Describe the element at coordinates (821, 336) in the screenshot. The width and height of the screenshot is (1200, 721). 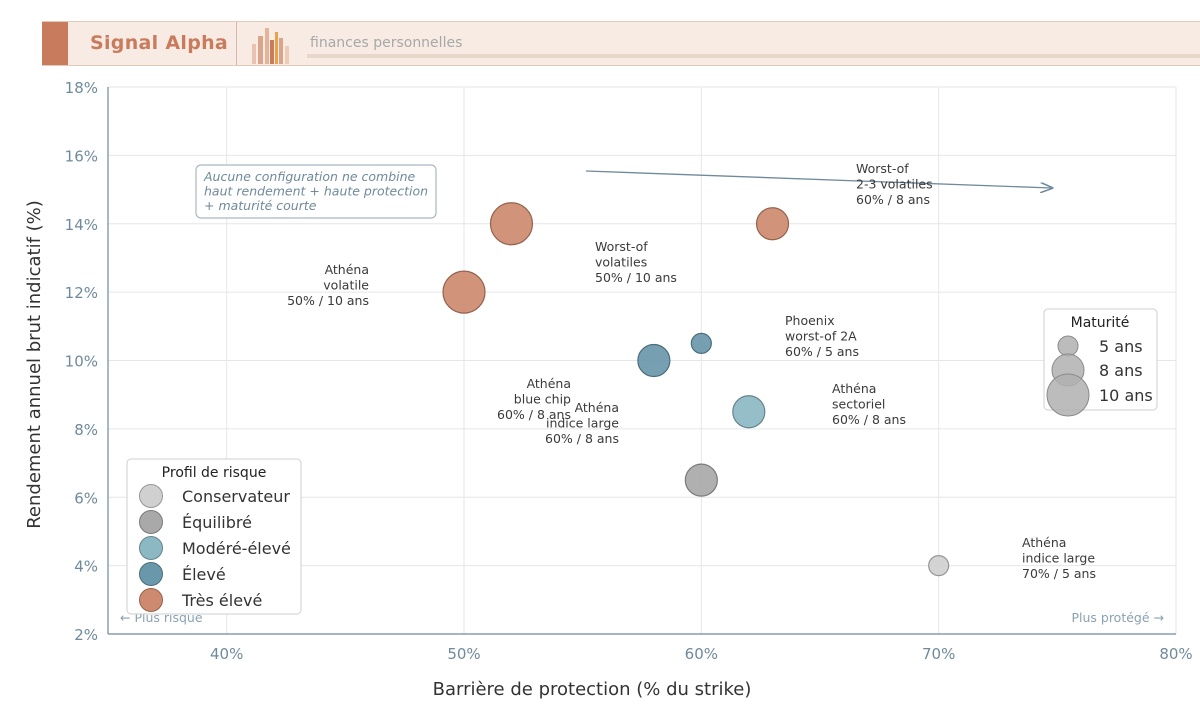
I see `point-label: worst-of 2A` at that location.